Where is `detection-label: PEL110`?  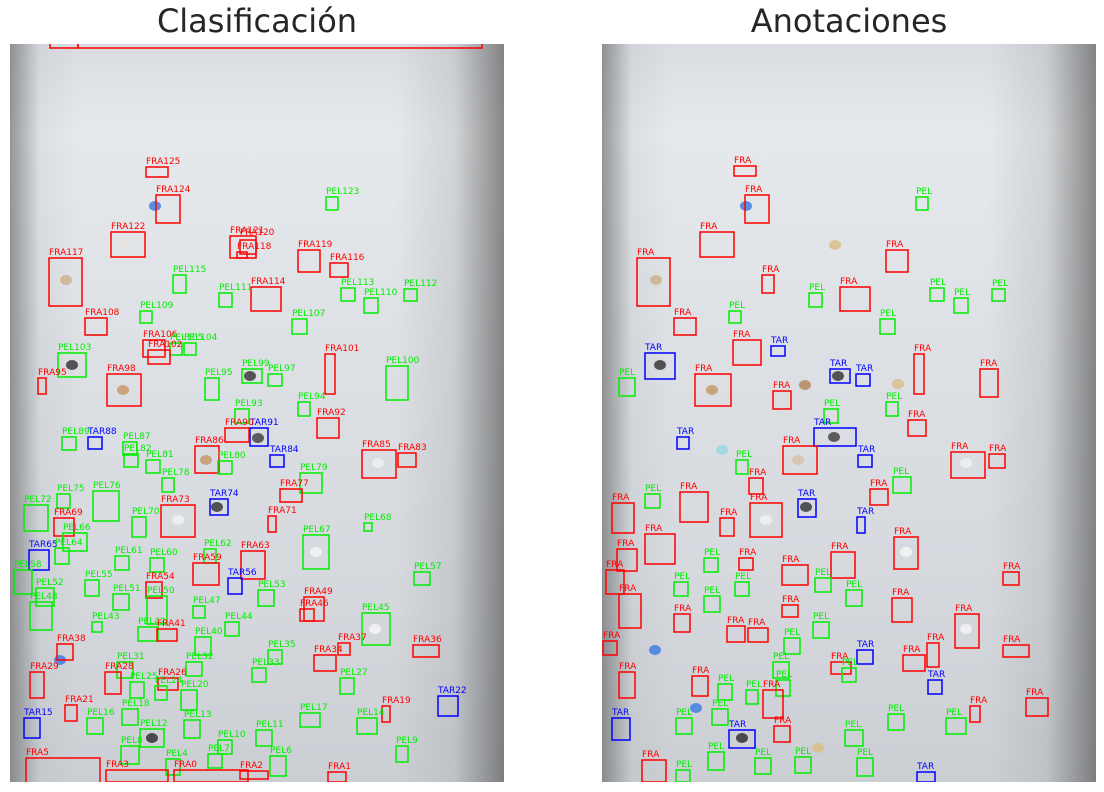
detection-label: PEL110 is located at coordinates (381, 293).